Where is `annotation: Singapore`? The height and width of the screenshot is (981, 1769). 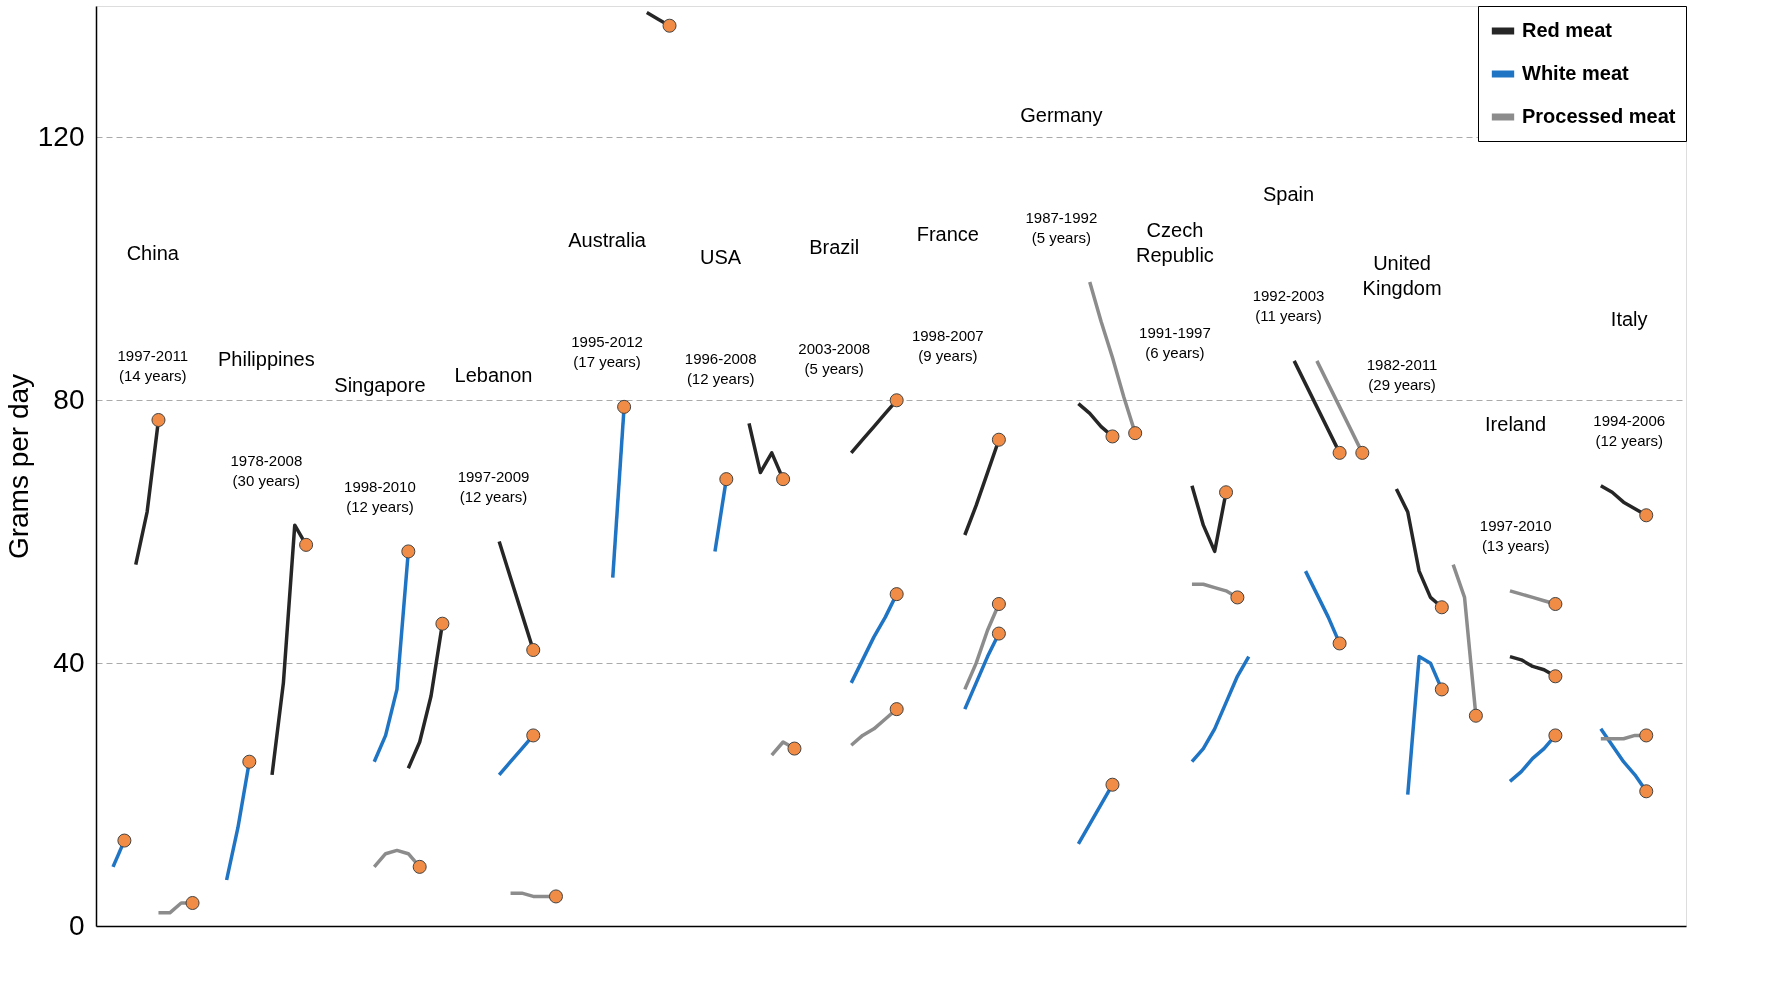
annotation: Singapore is located at coordinates (380, 384).